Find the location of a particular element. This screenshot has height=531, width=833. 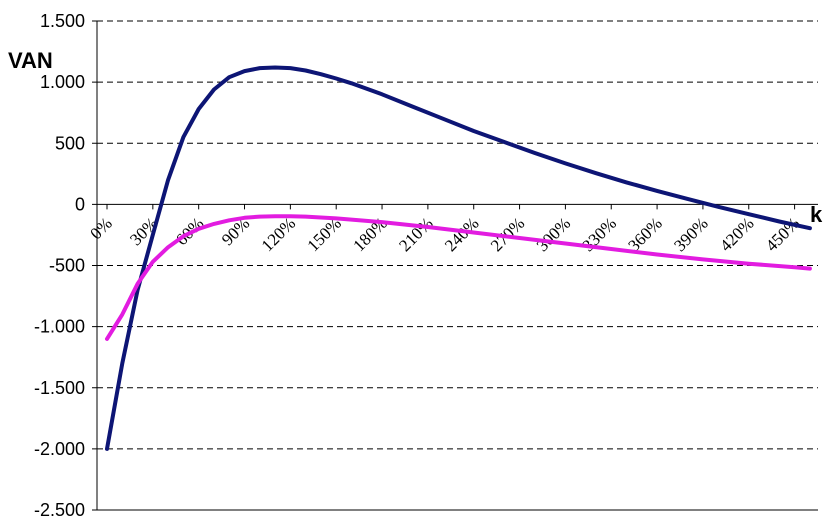

y-axis-title: VAN is located at coordinates (30, 60).